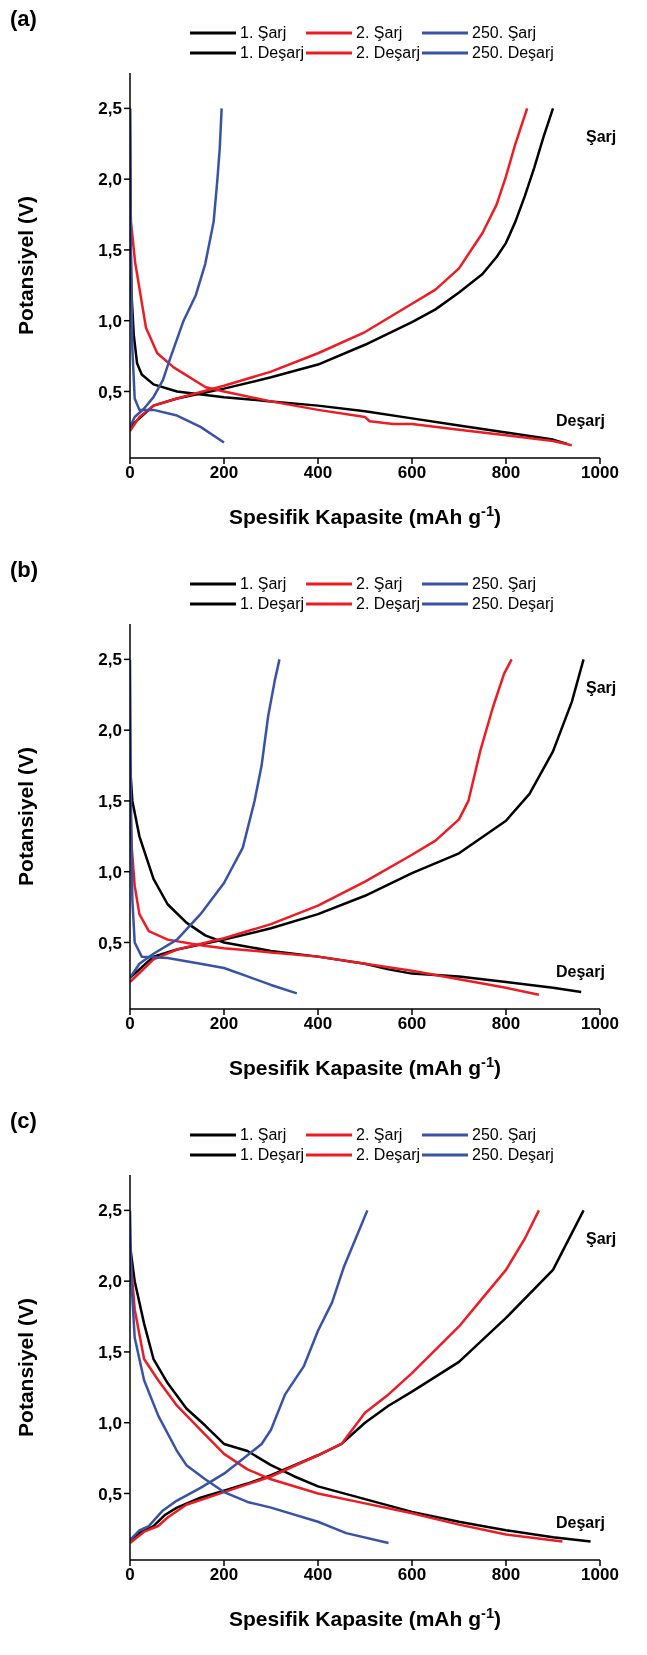  I want to click on chart-title: (c), so click(23, 1121).